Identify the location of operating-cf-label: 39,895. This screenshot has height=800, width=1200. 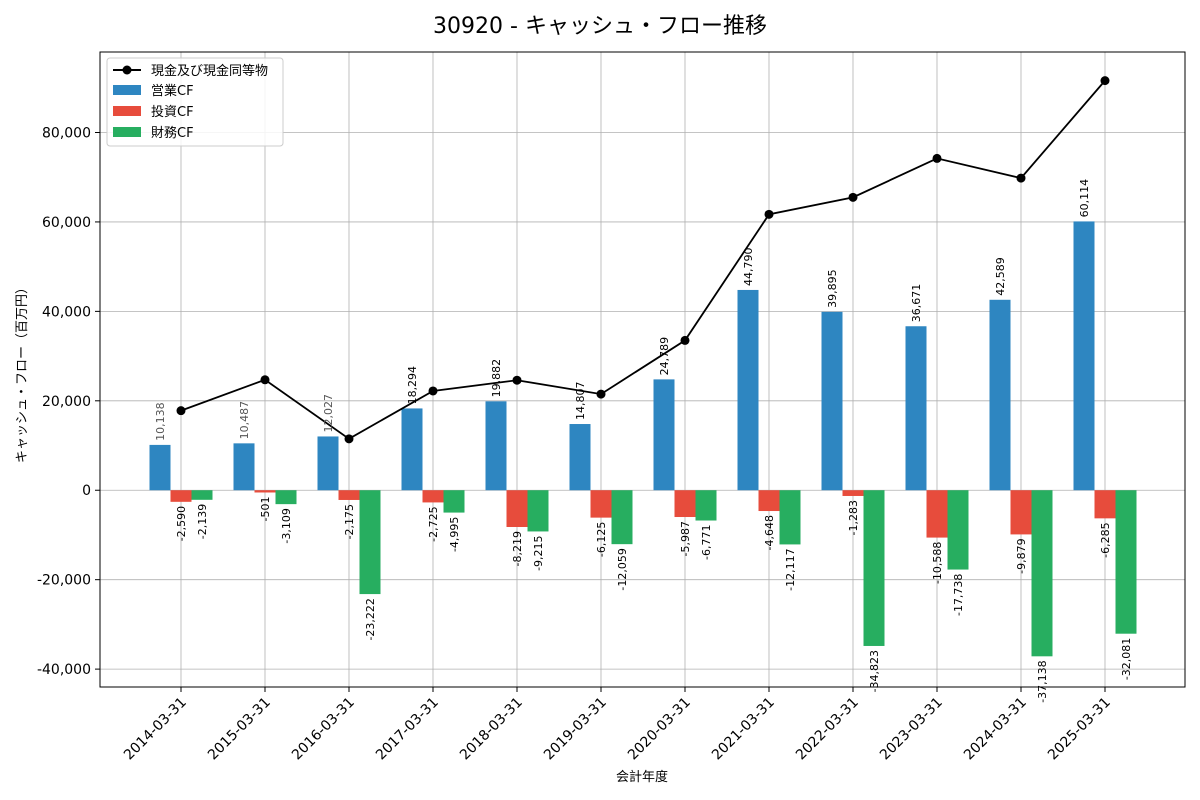
(832, 288).